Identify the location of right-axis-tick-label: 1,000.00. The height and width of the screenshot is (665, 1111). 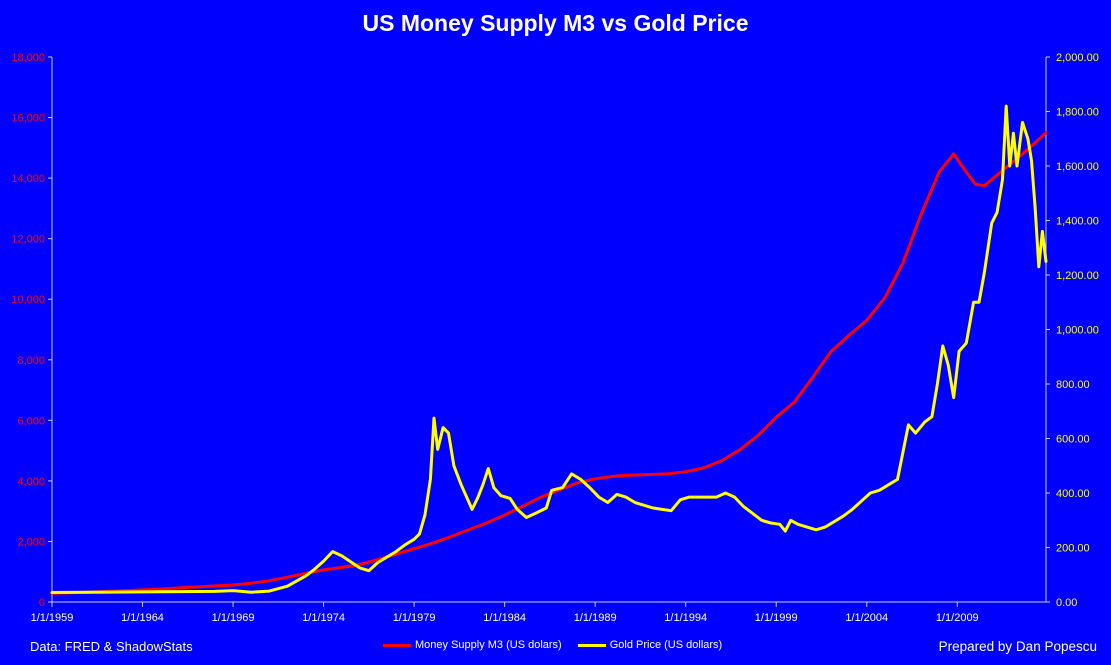
(1077, 331).